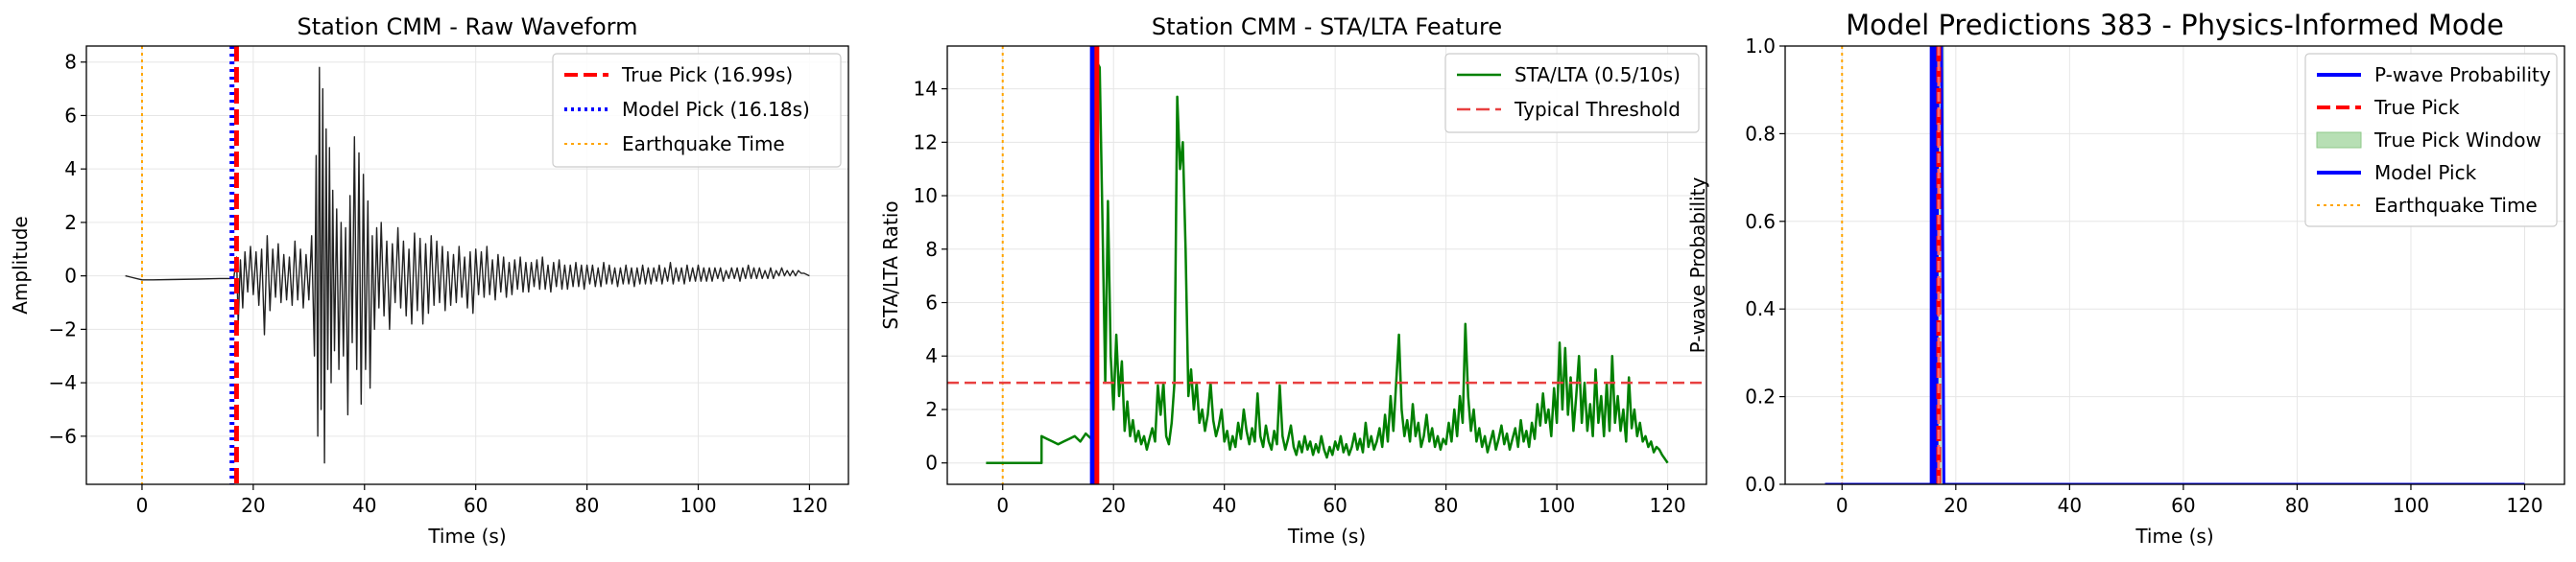  What do you see at coordinates (1760, 46) in the screenshot?
I see `y-tick-label: 1.0` at bounding box center [1760, 46].